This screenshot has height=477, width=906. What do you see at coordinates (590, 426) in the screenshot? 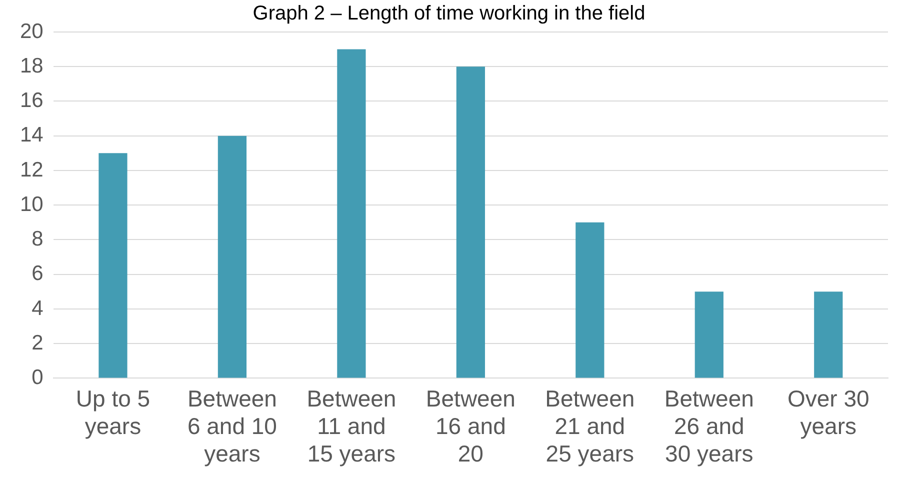
I see `x-tick-label: Between 21 and 25 years` at bounding box center [590, 426].